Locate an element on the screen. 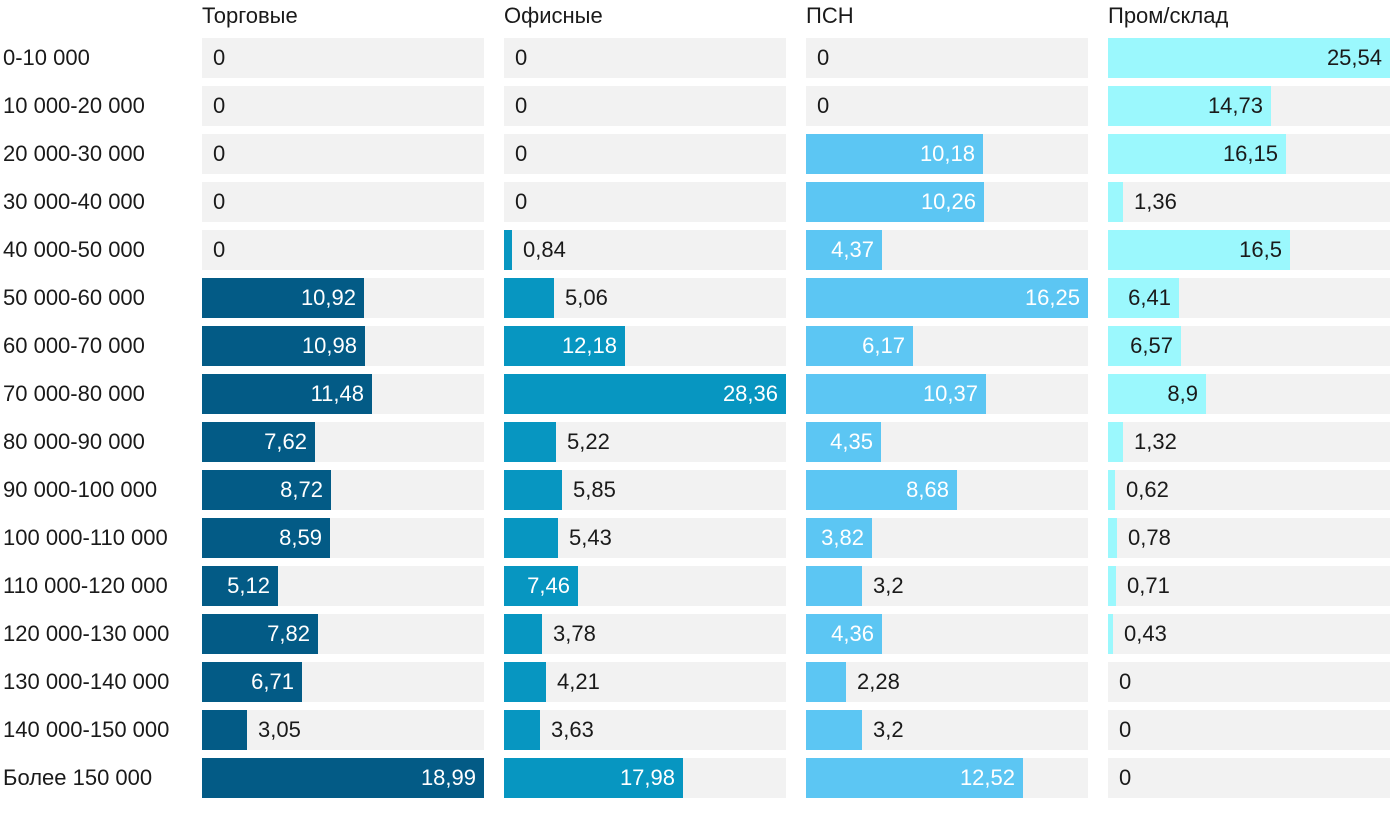 The image size is (1400, 814). column-title: Торговые is located at coordinates (250, 15).